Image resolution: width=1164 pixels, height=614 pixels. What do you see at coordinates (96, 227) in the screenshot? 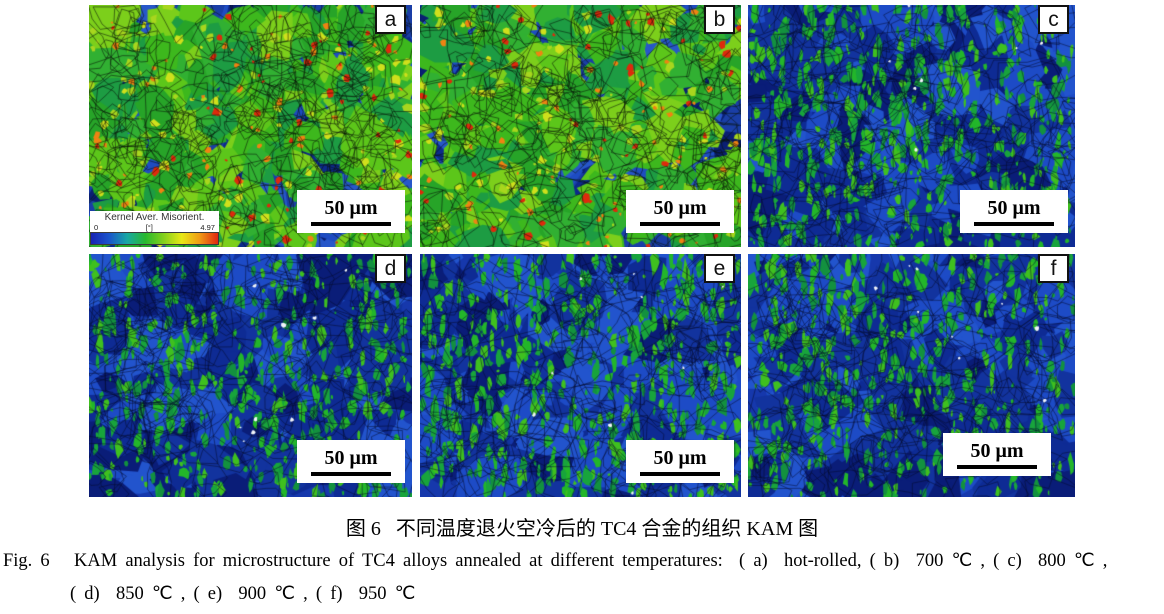
I see `legend-min: 0` at bounding box center [96, 227].